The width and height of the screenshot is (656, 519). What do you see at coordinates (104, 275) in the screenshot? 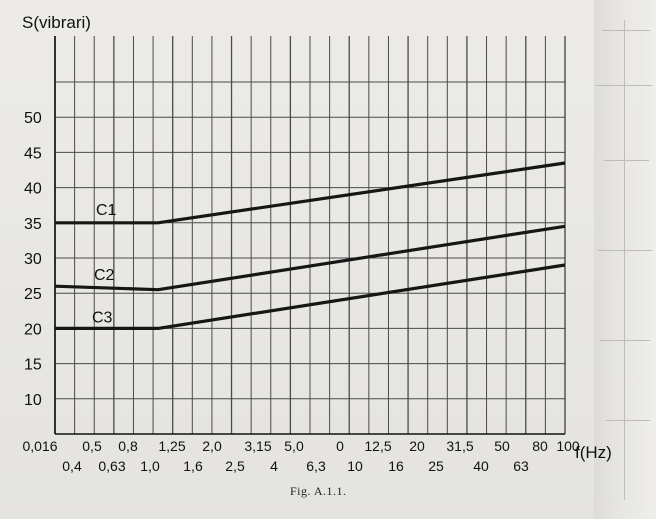
I see `series-label-c2: C2` at bounding box center [104, 275].